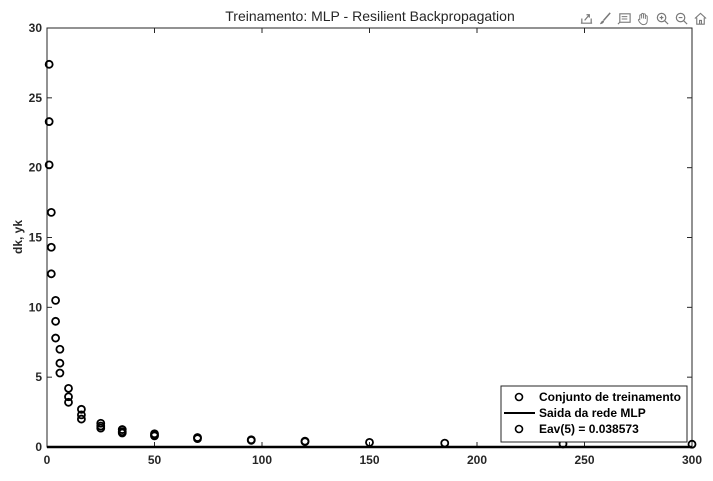 The height and width of the screenshot is (481, 713). Describe the element at coordinates (477, 460) in the screenshot. I see `x-tick-label: 200` at that location.